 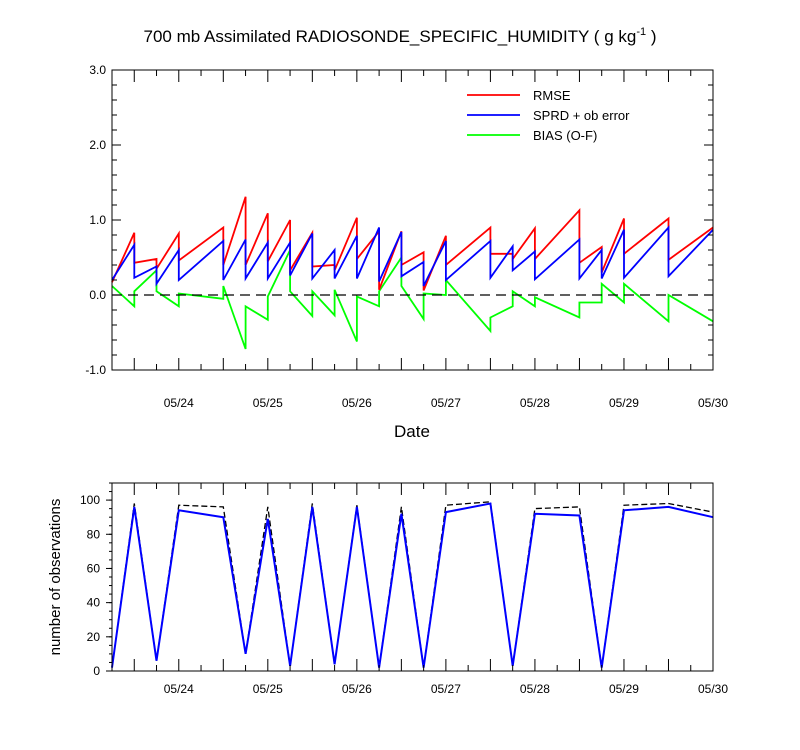 What do you see at coordinates (96, 671) in the screenshot?
I see `y-tick-label: 0` at bounding box center [96, 671].